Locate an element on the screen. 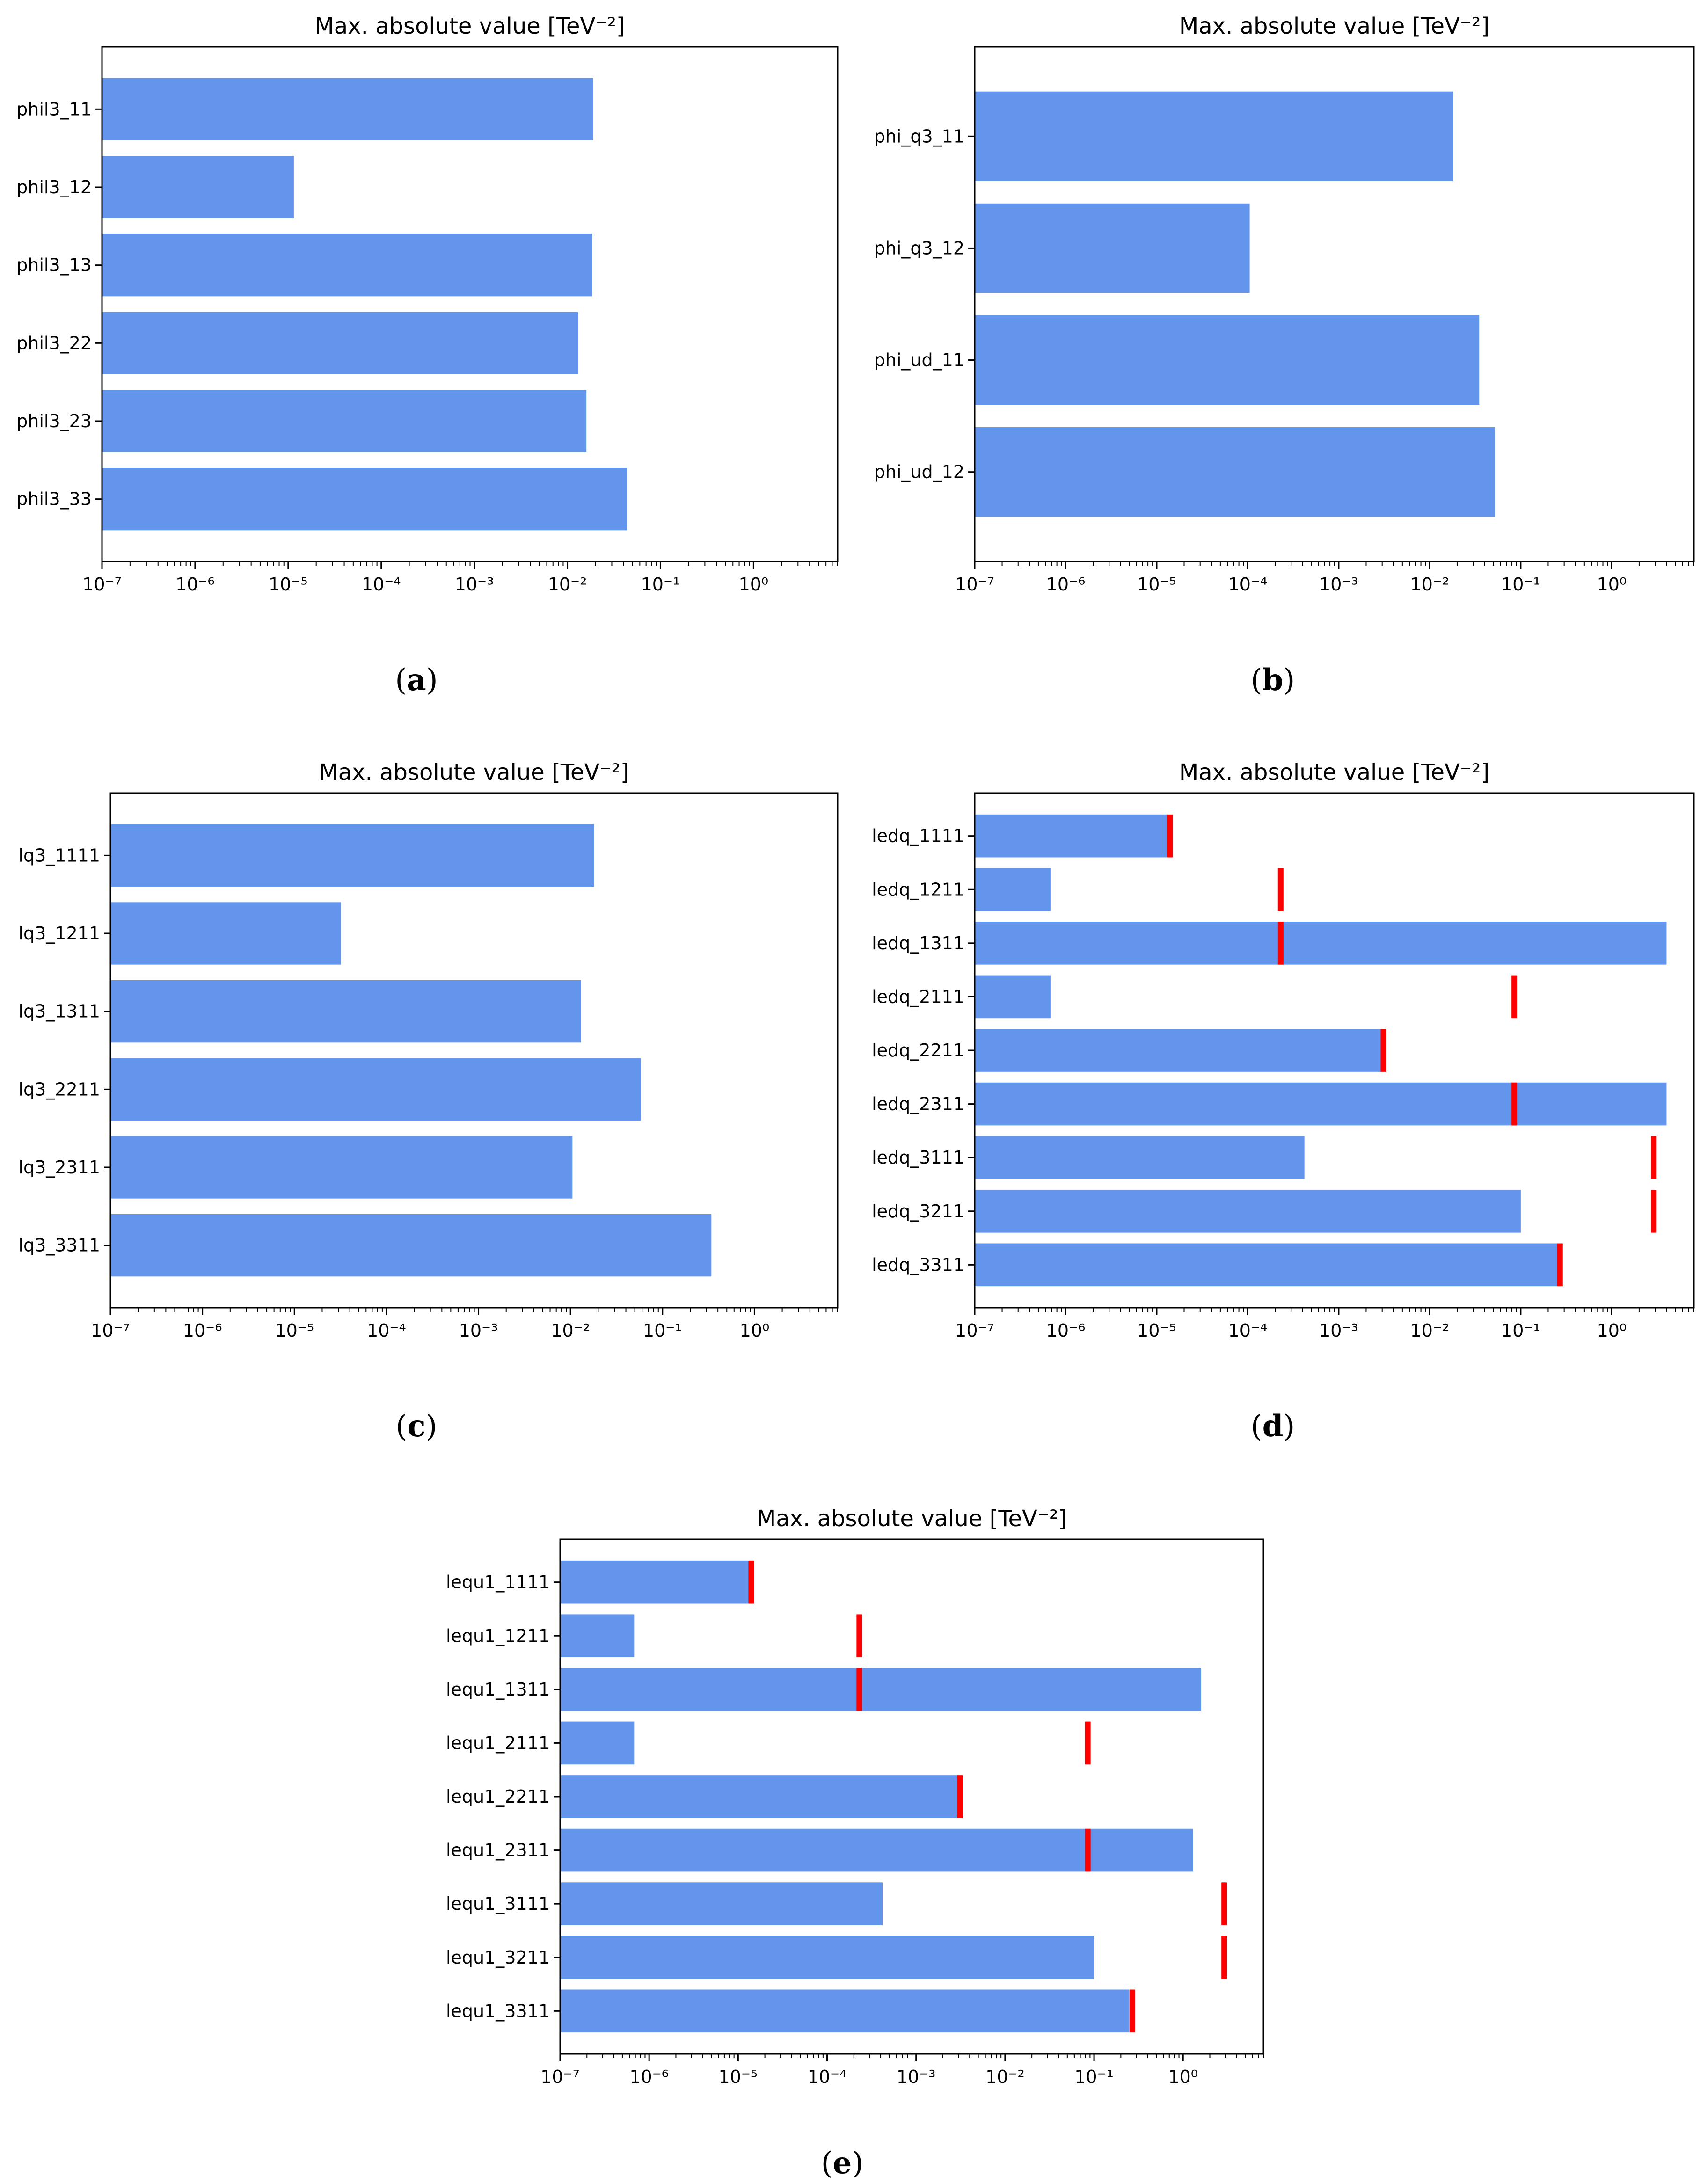 This screenshot has height=2184, width=1700. y-tick-label: ledq_2311 is located at coordinates (918, 1104).